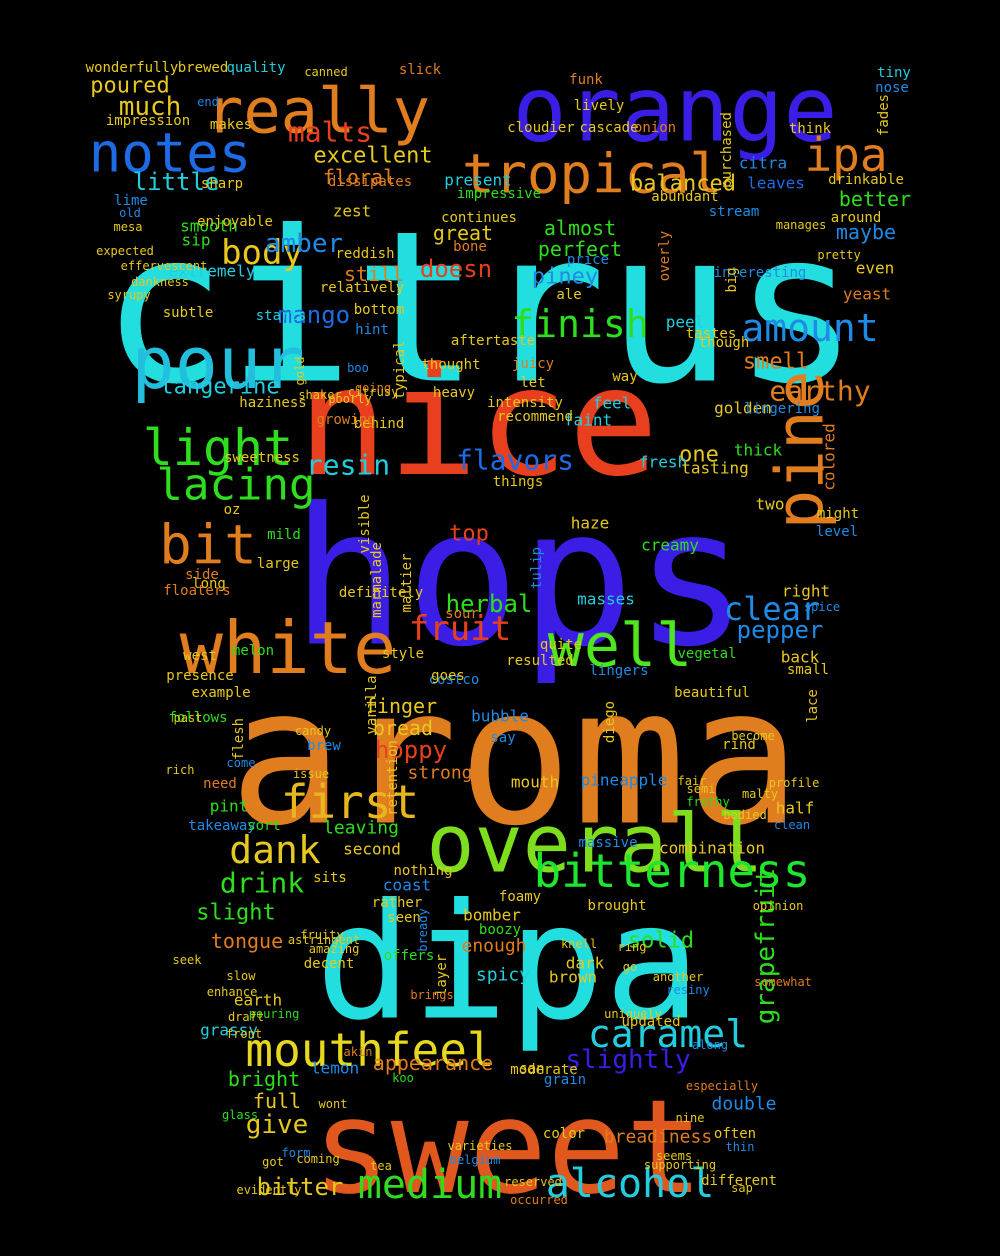 The height and width of the screenshot is (1256, 1000). What do you see at coordinates (407, 582) in the screenshot?
I see `word-230: maltier` at bounding box center [407, 582].